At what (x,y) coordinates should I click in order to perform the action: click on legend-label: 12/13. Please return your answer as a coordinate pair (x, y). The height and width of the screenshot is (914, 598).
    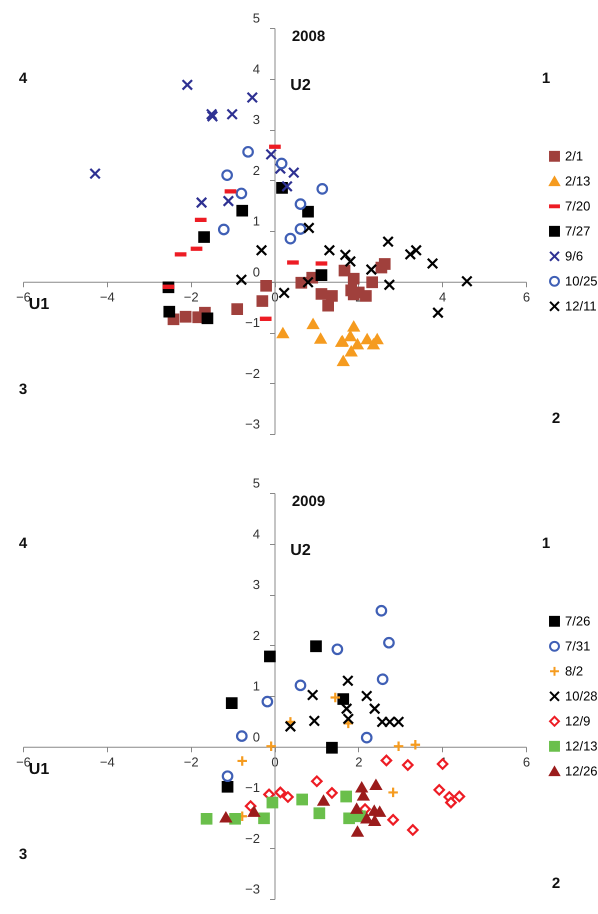
    Looking at the image, I should click on (581, 746).